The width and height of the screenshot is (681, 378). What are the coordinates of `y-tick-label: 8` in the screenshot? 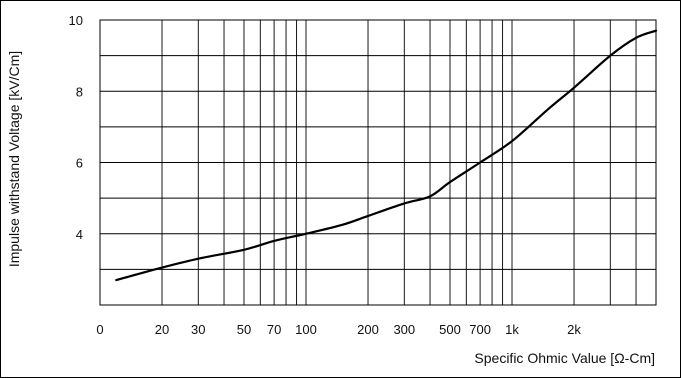 It's located at (79, 91).